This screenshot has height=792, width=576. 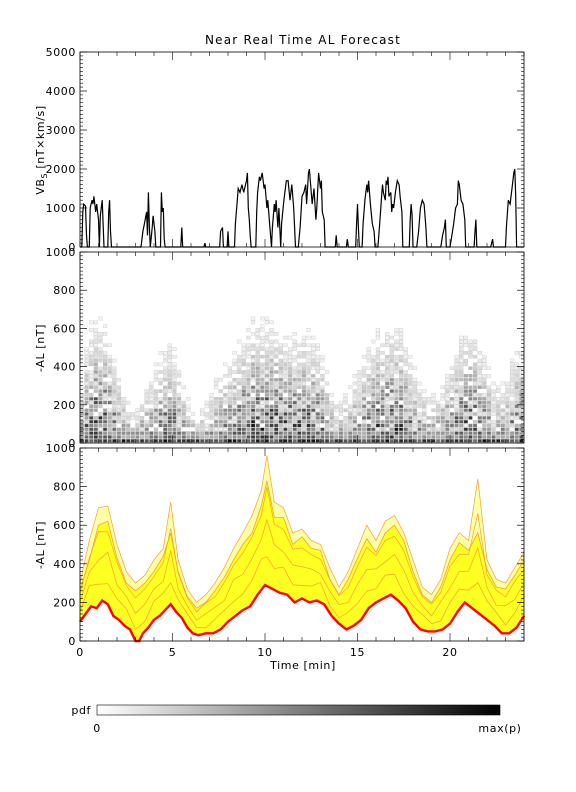 I want to click on y-tick-label: 600, so click(x=64, y=525).